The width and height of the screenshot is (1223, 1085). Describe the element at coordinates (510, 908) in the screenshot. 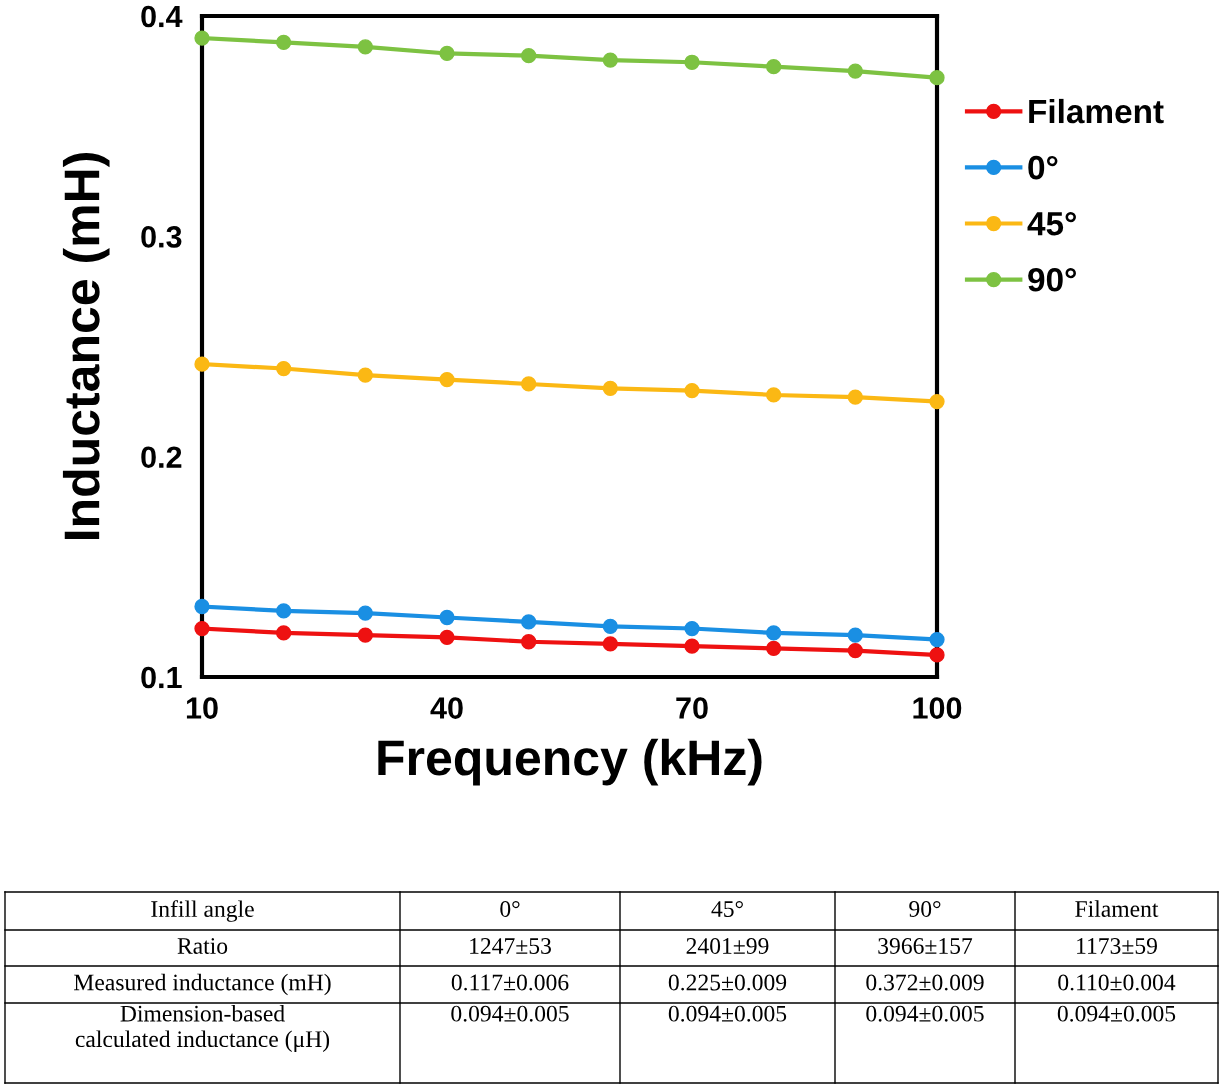

I see `text: 0°` at that location.